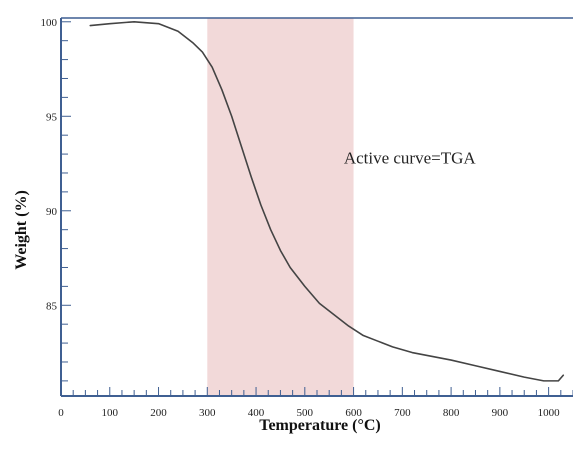 The height and width of the screenshot is (457, 573). What do you see at coordinates (52, 306) in the screenshot?
I see `y-tick-label: 85` at bounding box center [52, 306].